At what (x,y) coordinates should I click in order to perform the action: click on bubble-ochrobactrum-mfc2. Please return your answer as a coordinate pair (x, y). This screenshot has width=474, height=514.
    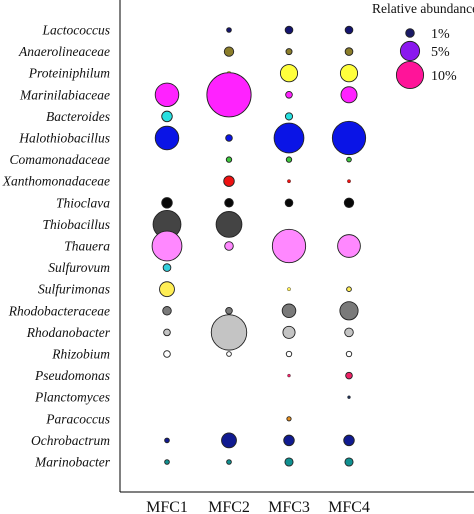
    Looking at the image, I should click on (229, 440).